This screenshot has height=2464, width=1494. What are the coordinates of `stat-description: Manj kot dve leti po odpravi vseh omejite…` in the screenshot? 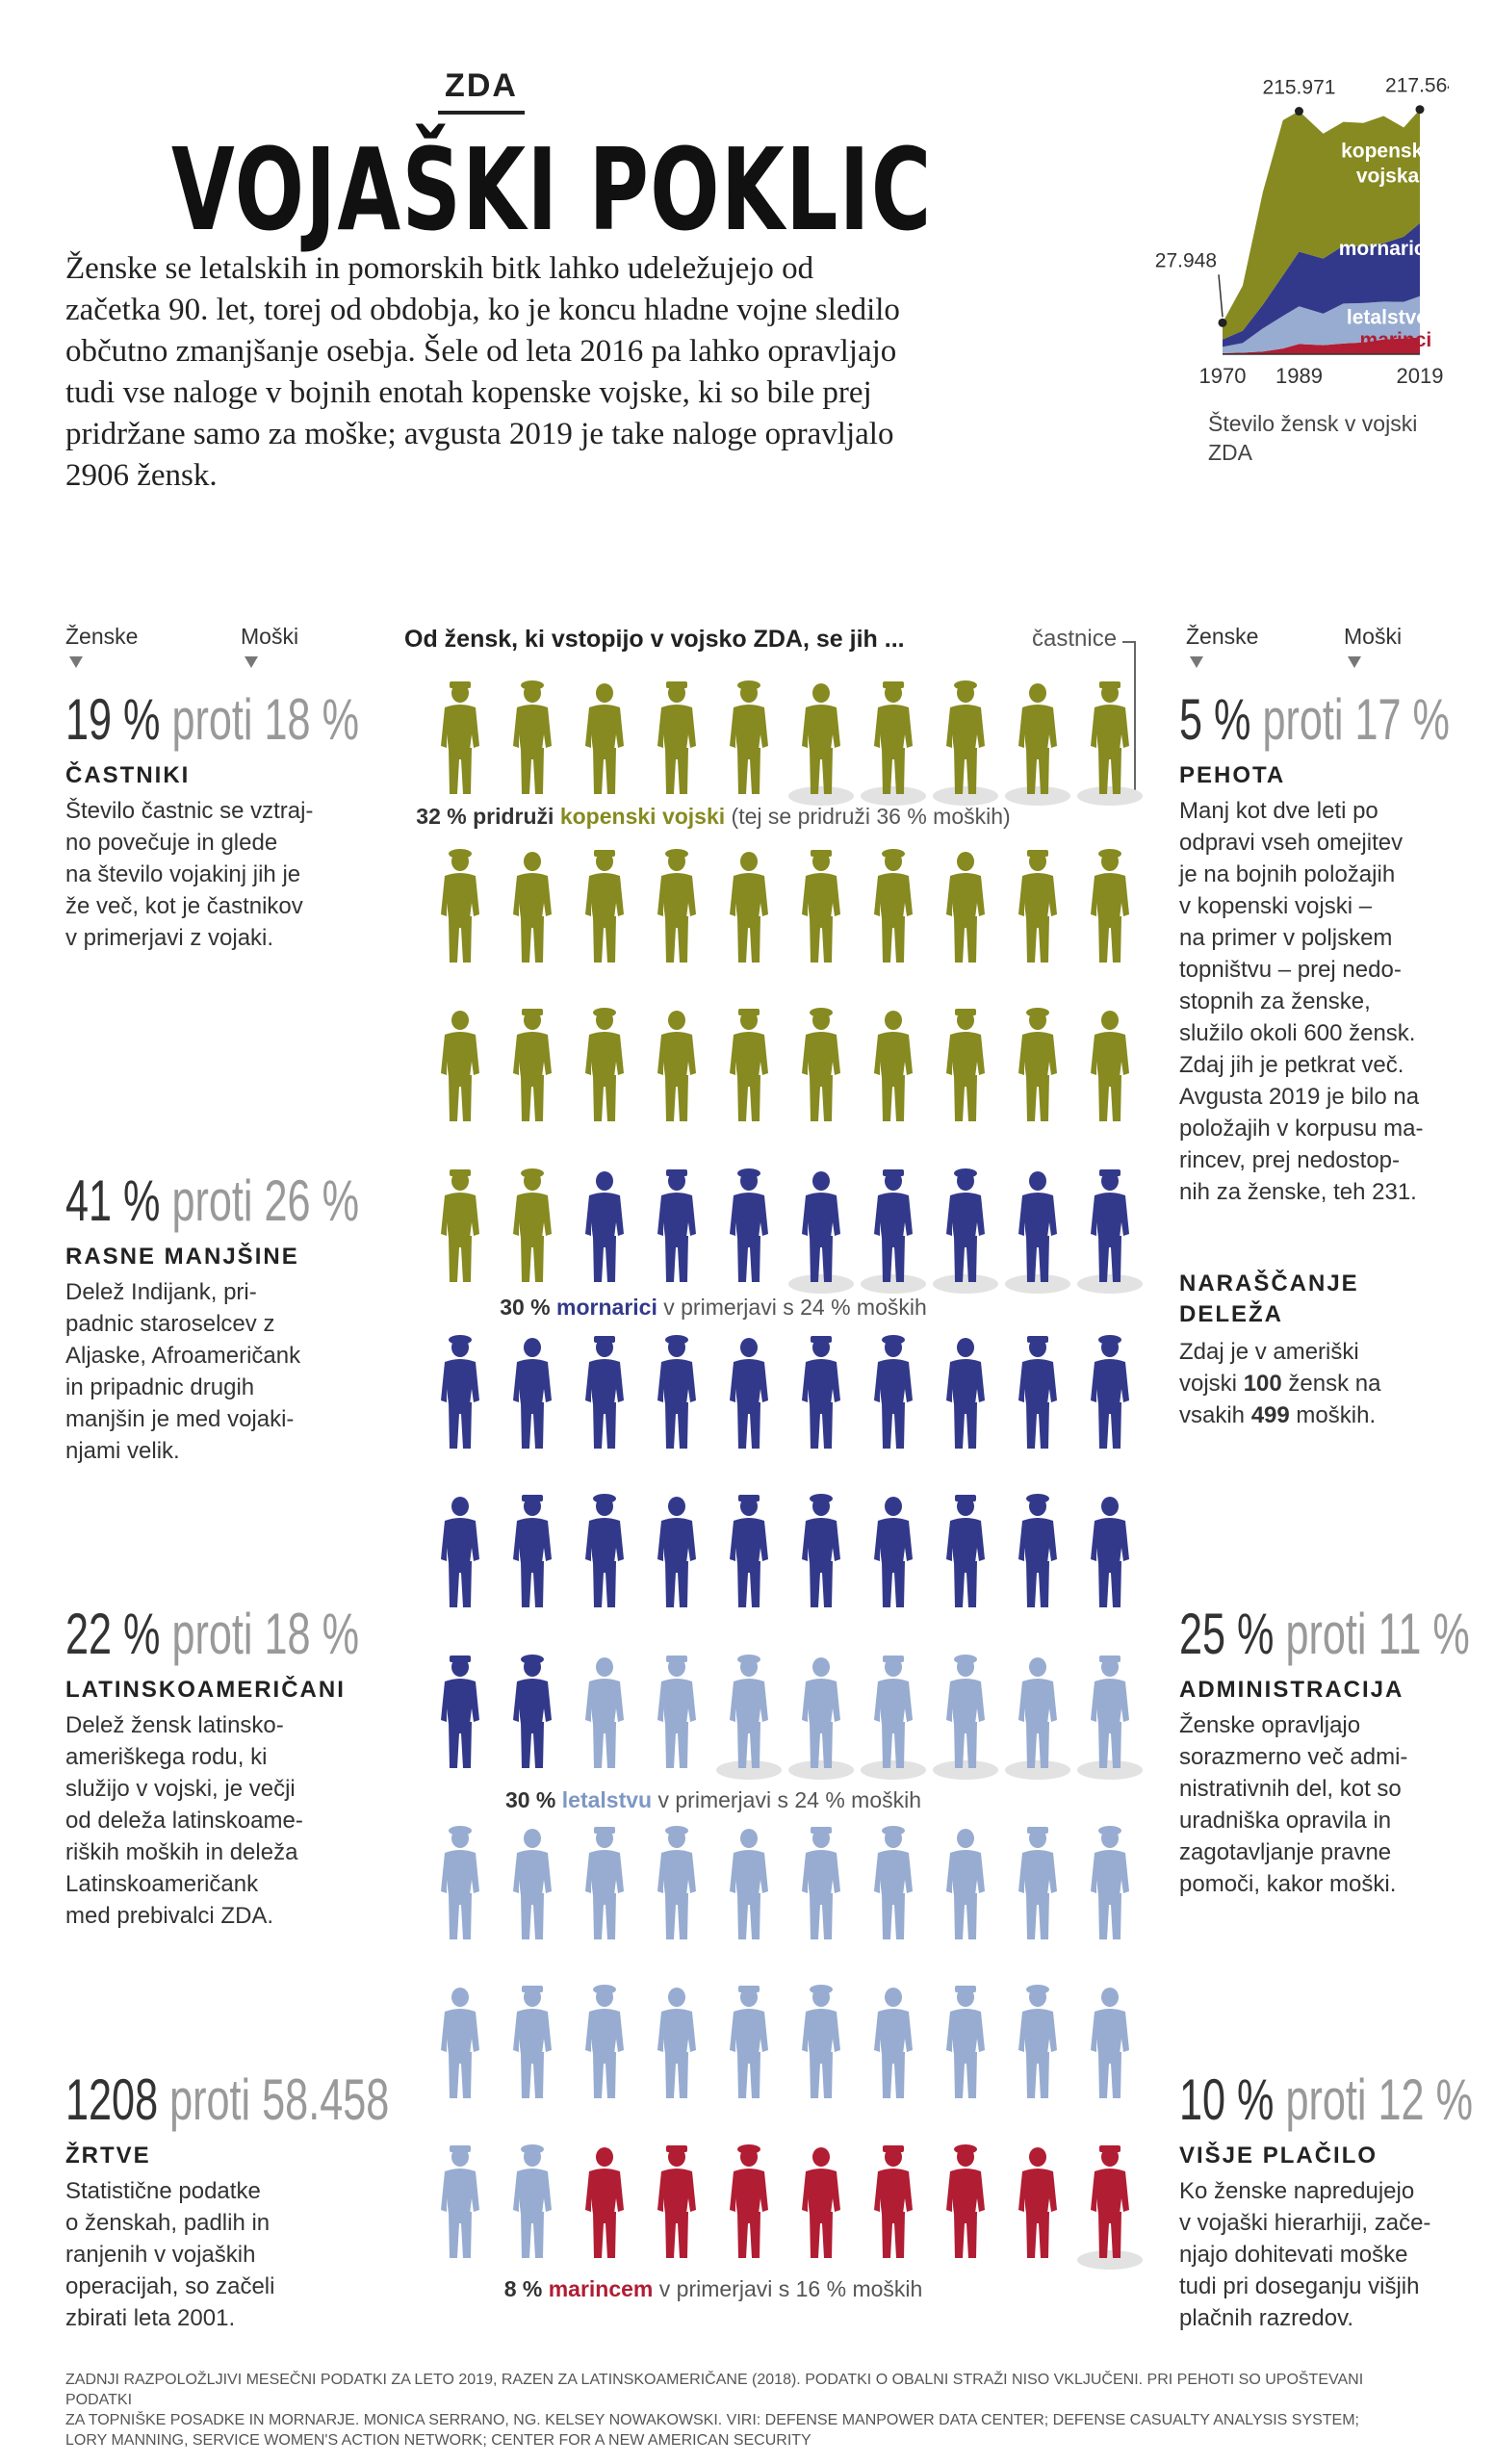 It's located at (1302, 1001).